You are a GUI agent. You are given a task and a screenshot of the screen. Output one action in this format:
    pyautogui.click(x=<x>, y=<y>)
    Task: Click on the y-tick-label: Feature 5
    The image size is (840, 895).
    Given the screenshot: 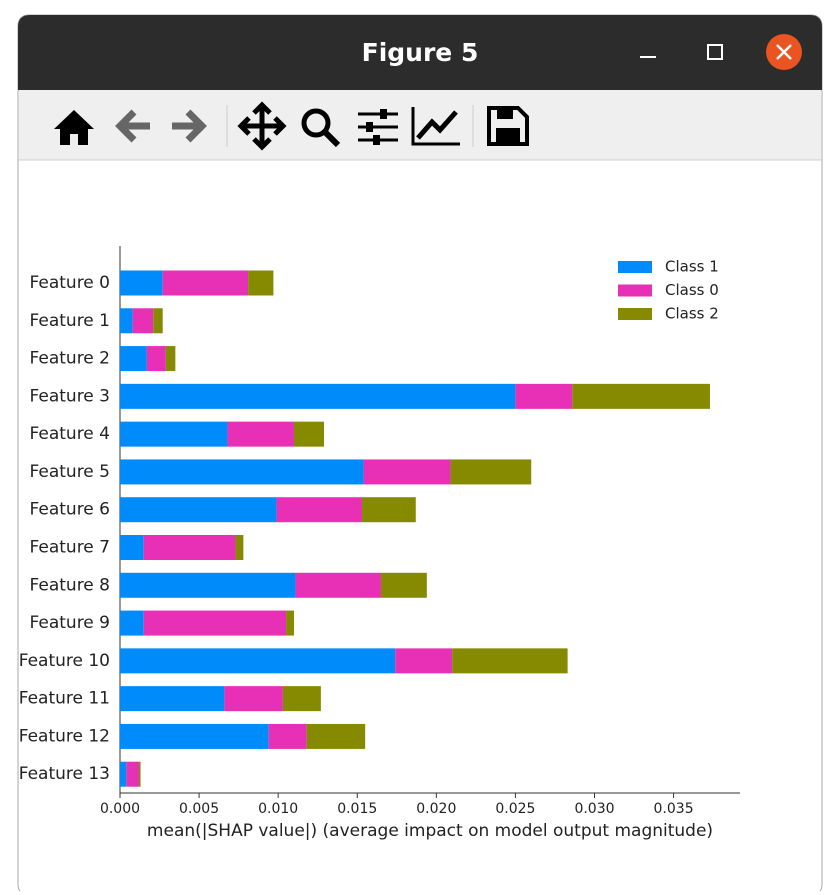 What is the action you would take?
    pyautogui.click(x=70, y=472)
    